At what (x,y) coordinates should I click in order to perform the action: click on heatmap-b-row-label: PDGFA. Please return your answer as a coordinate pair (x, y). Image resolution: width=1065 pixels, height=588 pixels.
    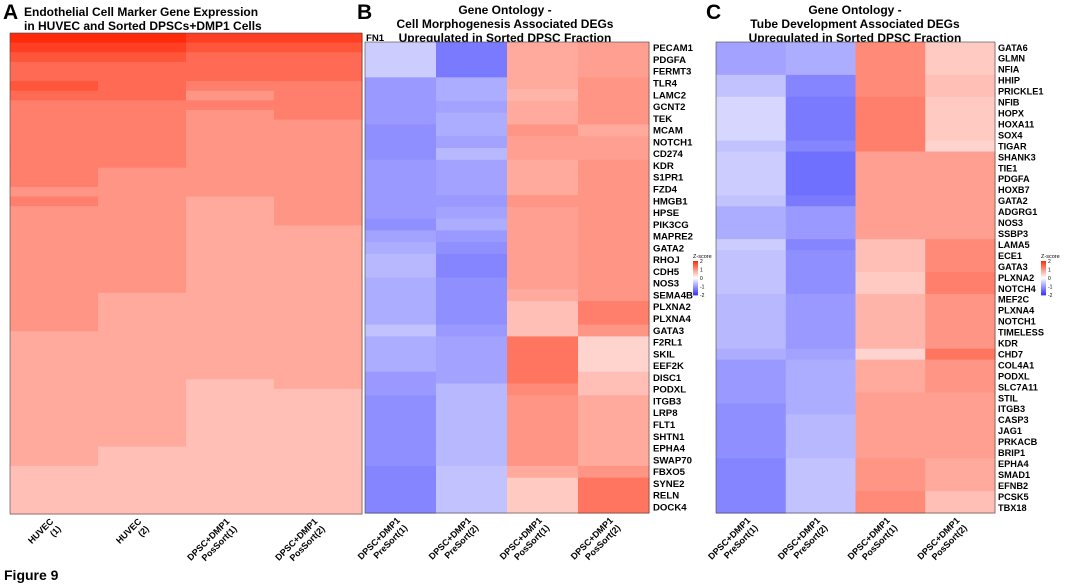
    Looking at the image, I should click on (669, 60).